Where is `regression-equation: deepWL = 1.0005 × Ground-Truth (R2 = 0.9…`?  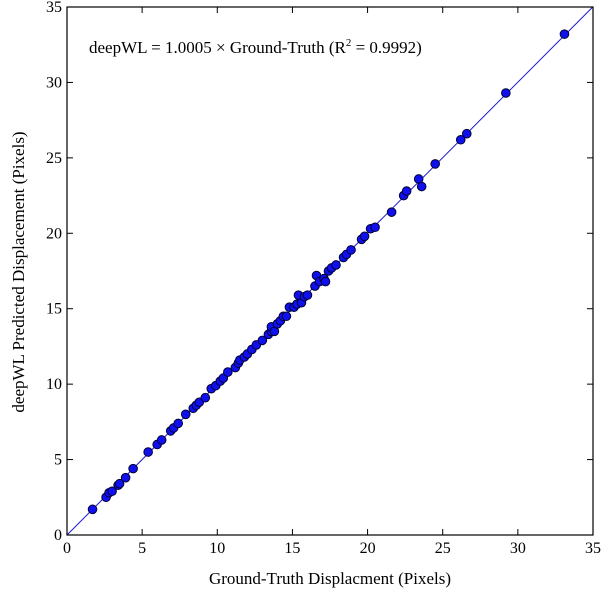 regression-equation: deepWL = 1.0005 × Ground-Truth (R2 = 0.9… is located at coordinates (255, 47).